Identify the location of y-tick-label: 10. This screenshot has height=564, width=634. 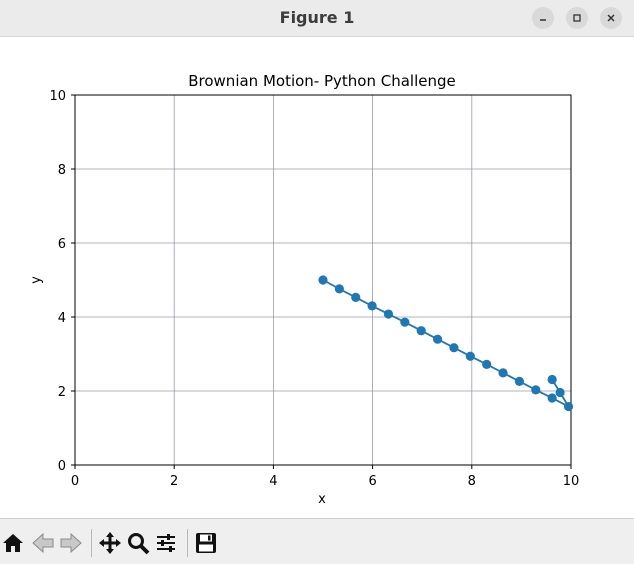
(57, 96).